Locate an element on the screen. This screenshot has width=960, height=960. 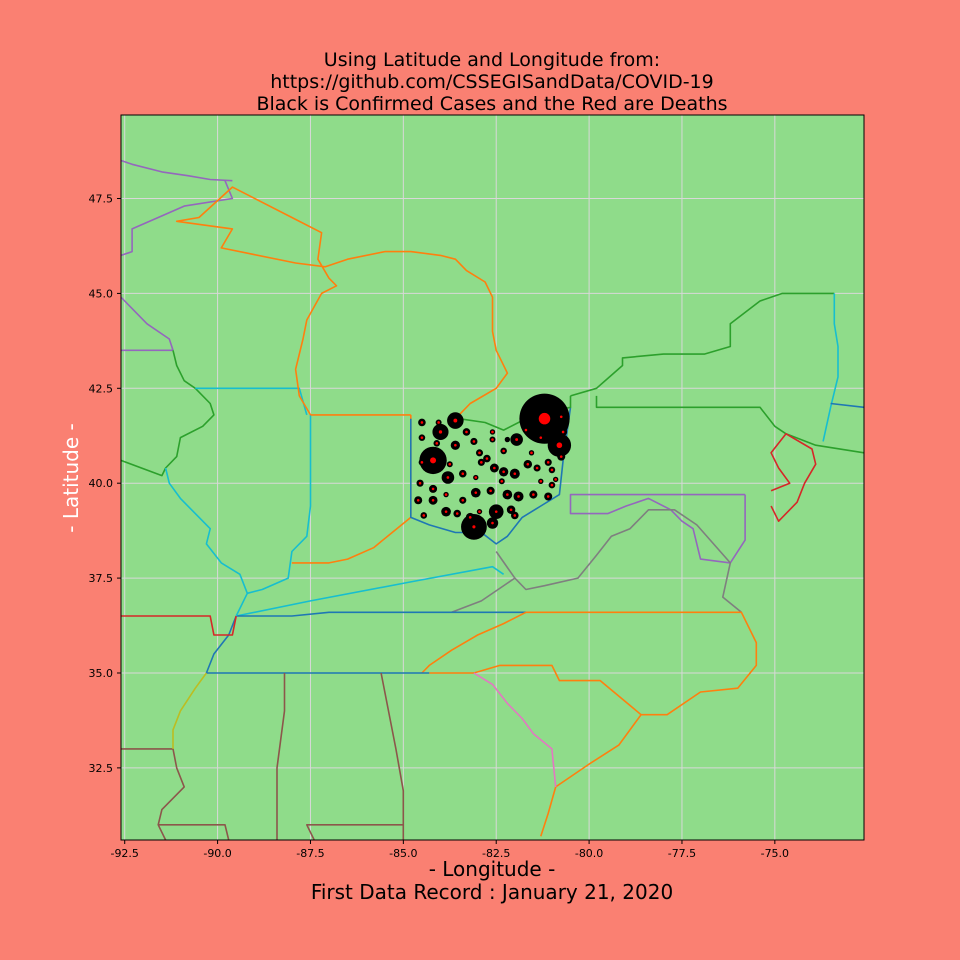
x-axis-label: - Longitude - is located at coordinates (492, 869).